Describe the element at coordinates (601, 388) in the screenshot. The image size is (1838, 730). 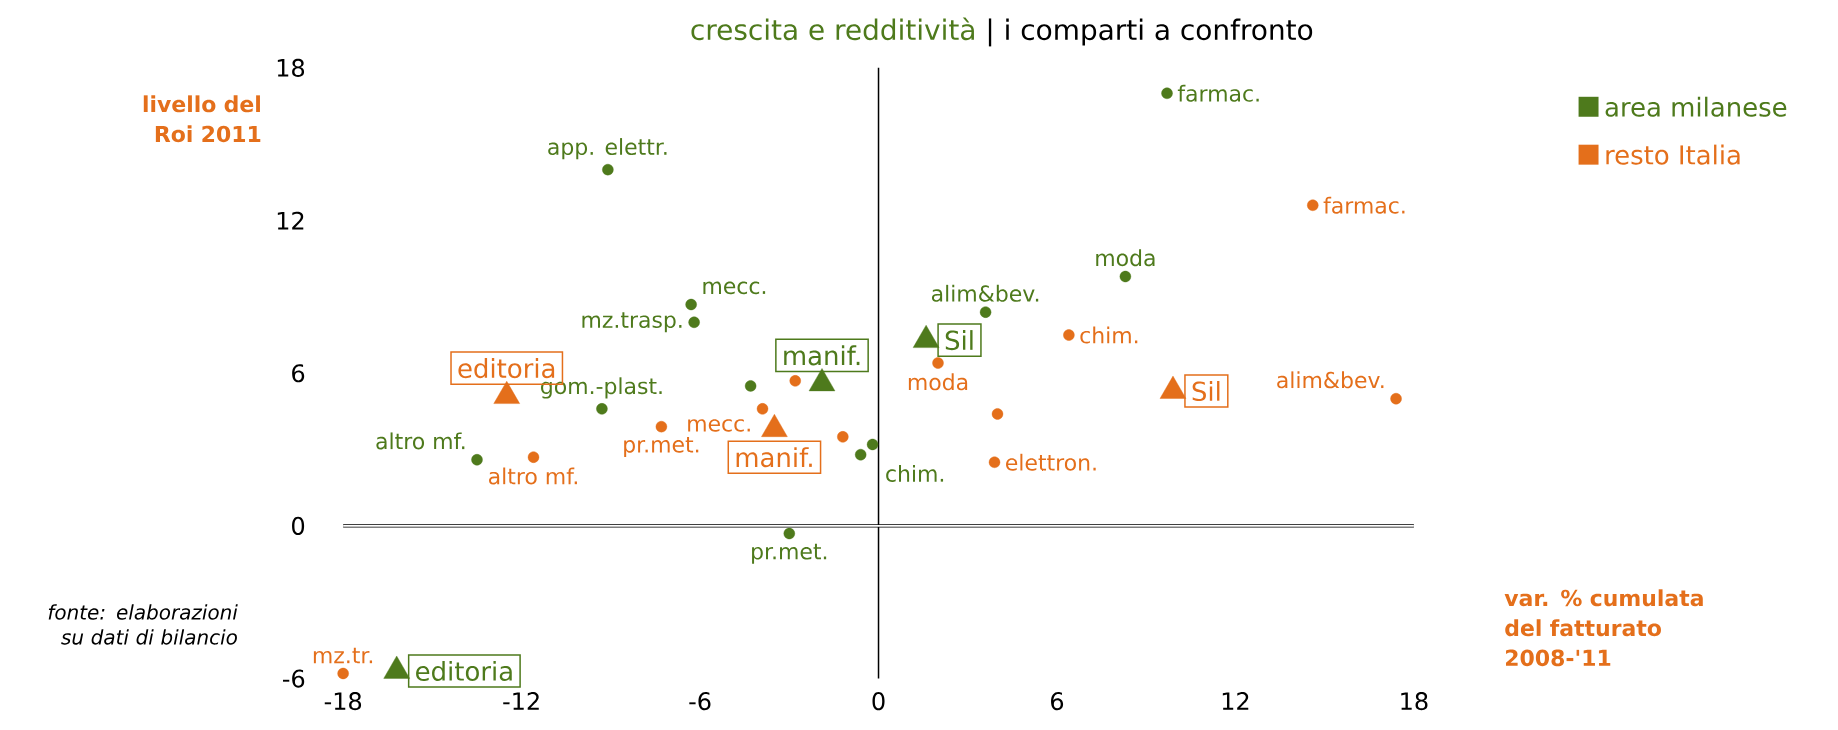
I see `data-label: gom.-plast.` at that location.